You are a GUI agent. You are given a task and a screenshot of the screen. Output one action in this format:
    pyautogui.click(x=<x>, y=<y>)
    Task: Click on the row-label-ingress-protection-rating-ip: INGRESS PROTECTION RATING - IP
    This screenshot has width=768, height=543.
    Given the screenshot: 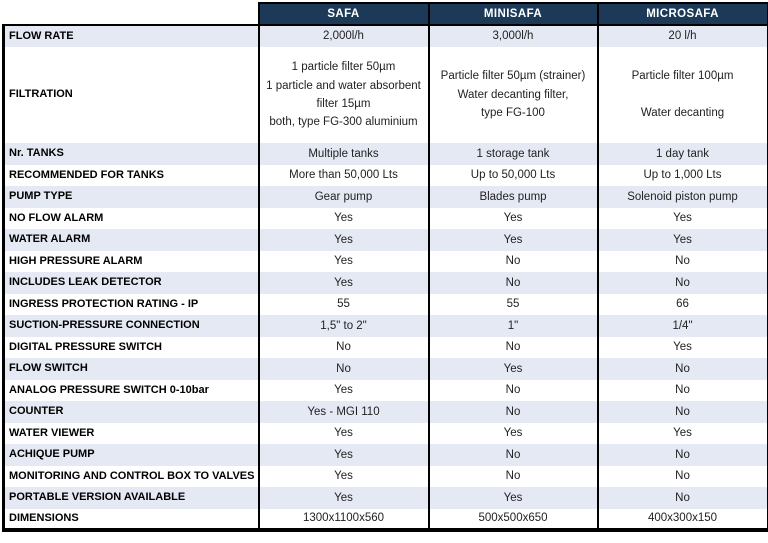 What is the action you would take?
    pyautogui.click(x=131, y=304)
    